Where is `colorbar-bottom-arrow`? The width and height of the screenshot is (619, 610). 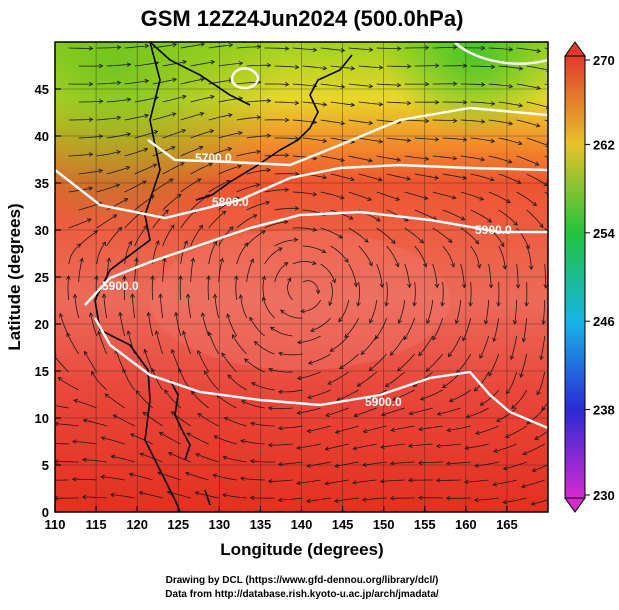 colorbar-bottom-arrow is located at coordinates (575, 505).